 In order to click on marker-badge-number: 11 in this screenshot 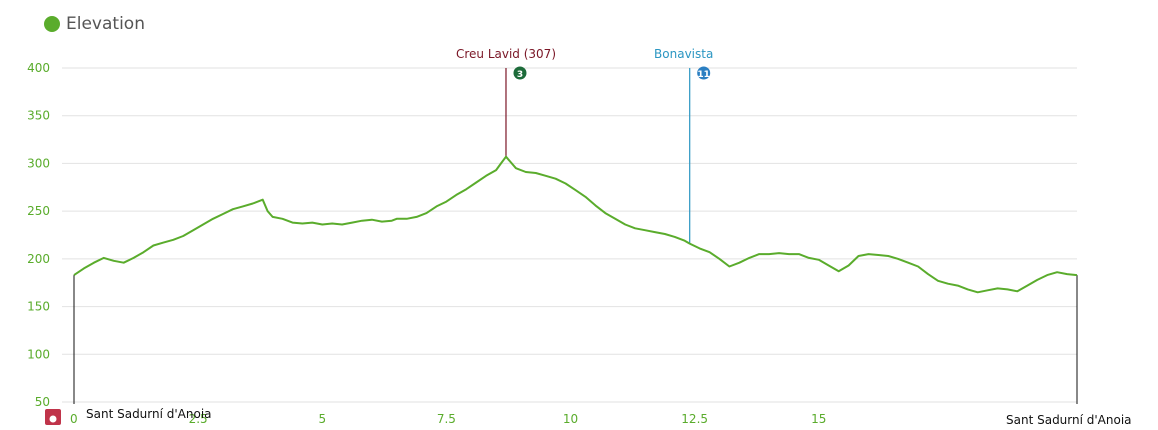, I will do `click(703, 75)`.